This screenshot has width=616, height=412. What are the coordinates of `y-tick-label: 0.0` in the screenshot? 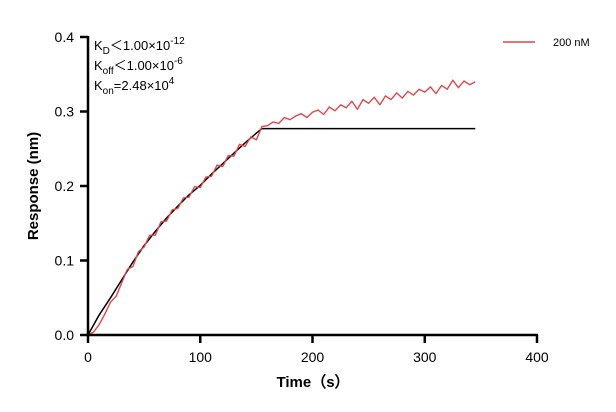 It's located at (65, 335).